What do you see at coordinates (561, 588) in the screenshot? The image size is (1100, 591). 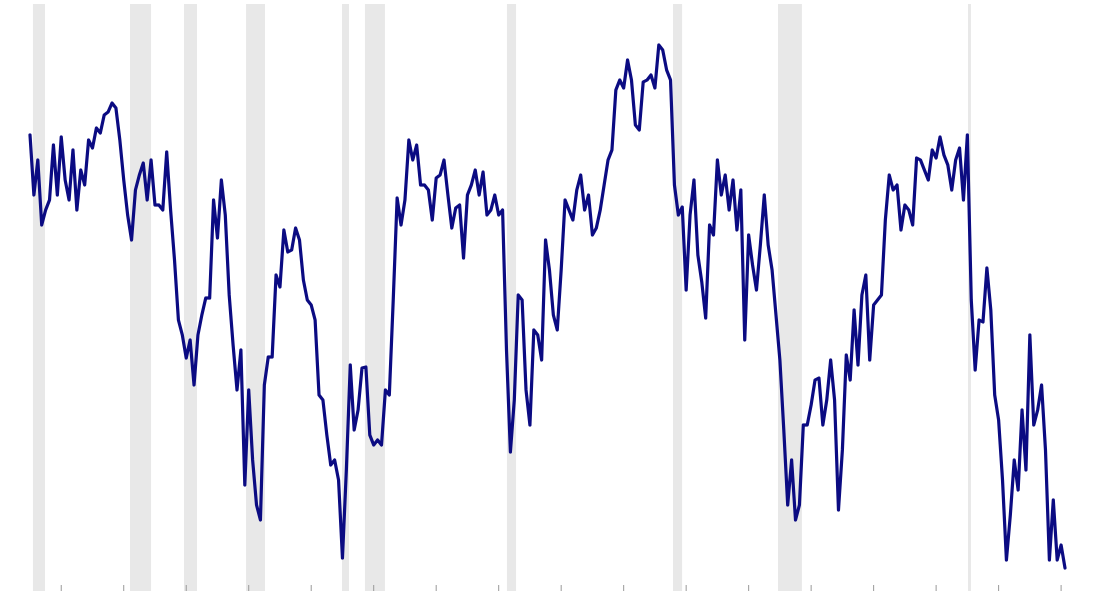 I see `x-ticks` at bounding box center [561, 588].